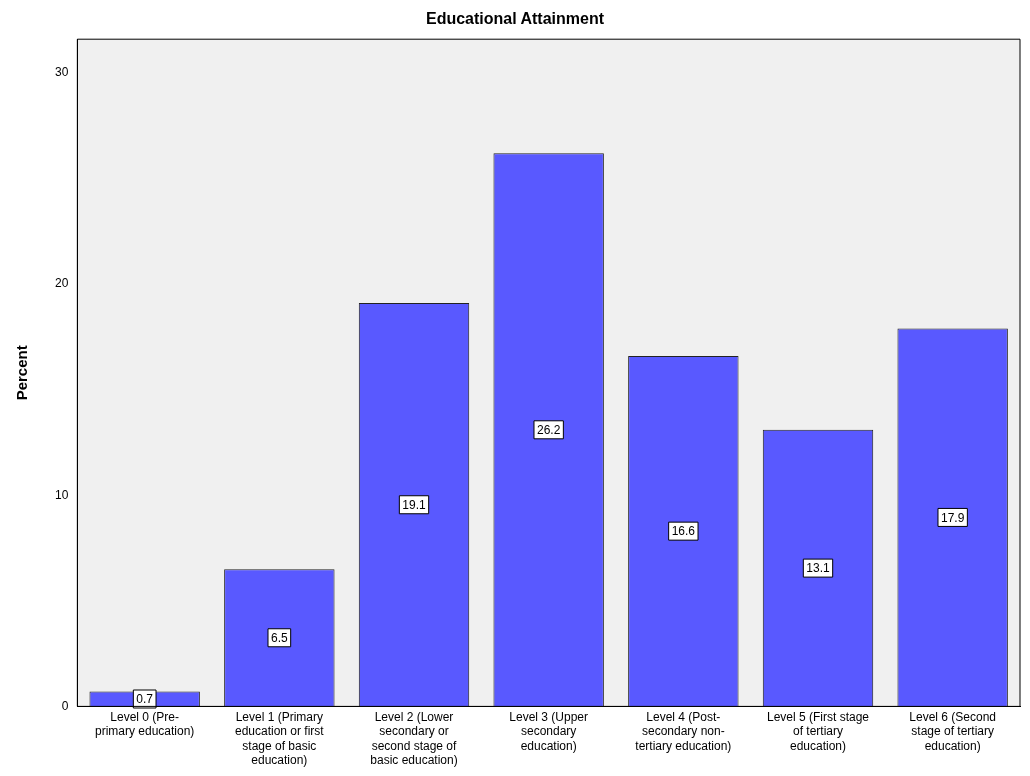 The image size is (1030, 776). I want to click on chart-title: Educational Attainment, so click(515, 19).